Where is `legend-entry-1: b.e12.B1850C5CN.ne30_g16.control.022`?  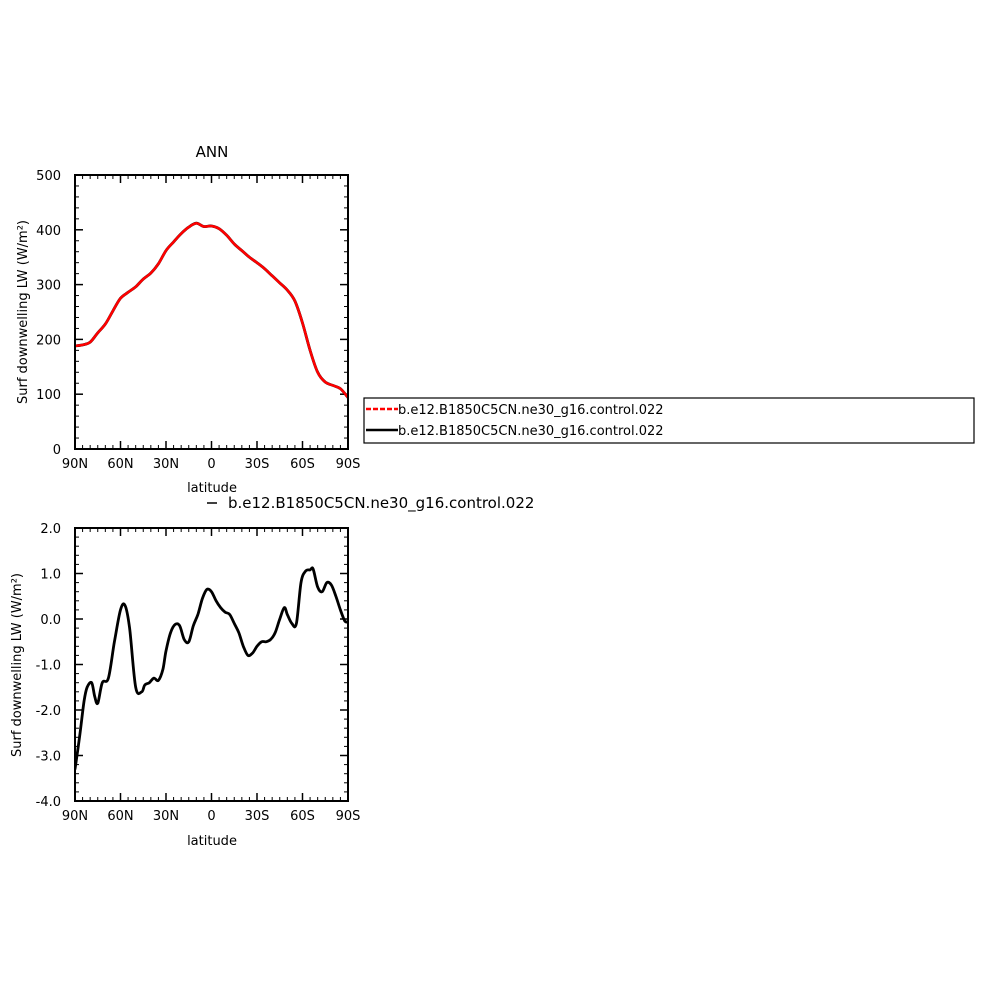 legend-entry-1: b.e12.B1850C5CN.ne30_g16.control.022 is located at coordinates (531, 410).